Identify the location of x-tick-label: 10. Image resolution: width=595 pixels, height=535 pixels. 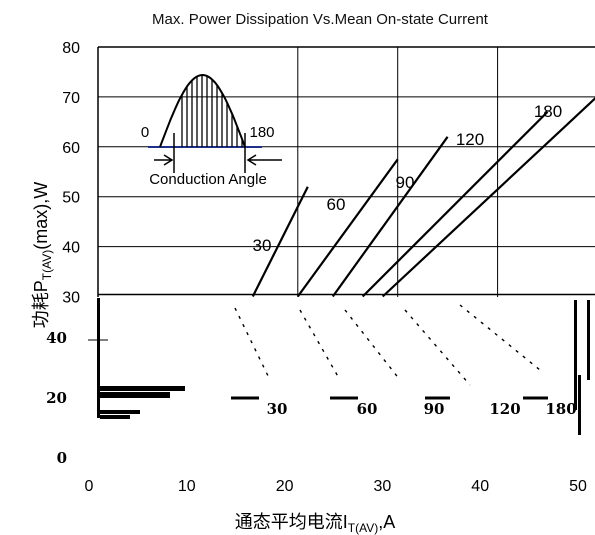
(187, 486).